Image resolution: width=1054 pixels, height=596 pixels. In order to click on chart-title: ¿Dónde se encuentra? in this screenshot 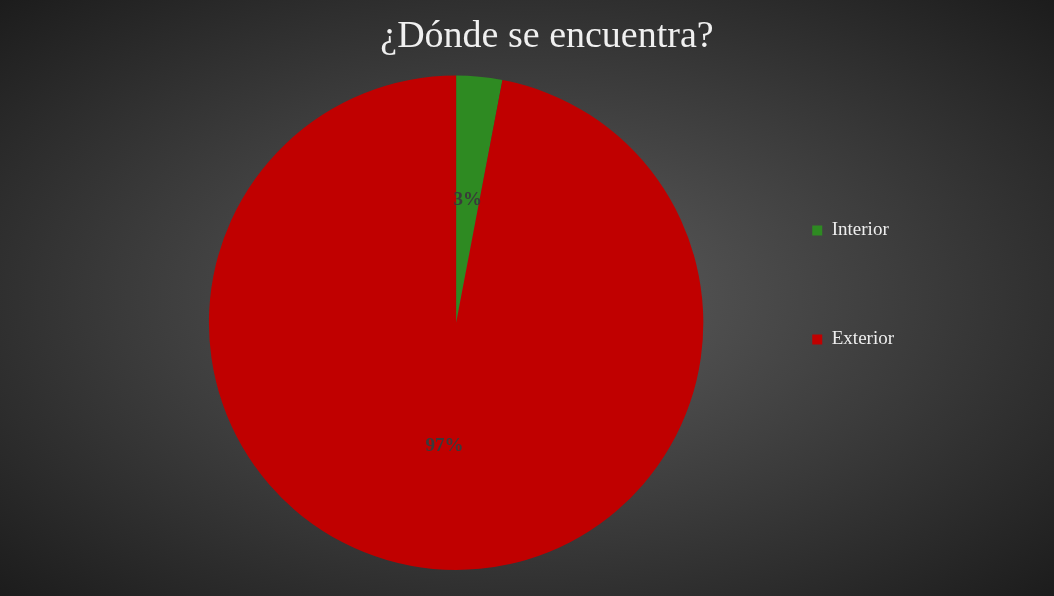, I will do `click(547, 33)`.